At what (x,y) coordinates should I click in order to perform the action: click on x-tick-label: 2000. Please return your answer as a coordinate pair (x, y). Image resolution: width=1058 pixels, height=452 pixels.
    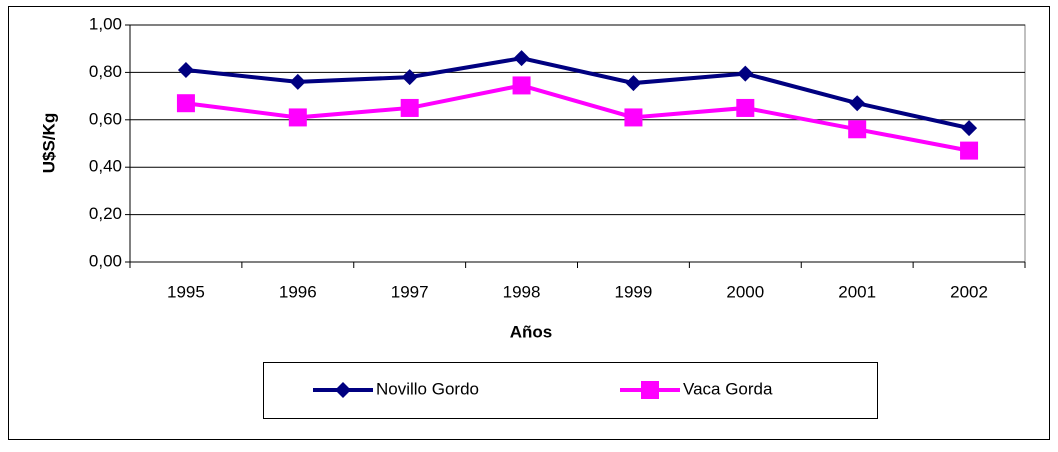
    Looking at the image, I should click on (745, 291).